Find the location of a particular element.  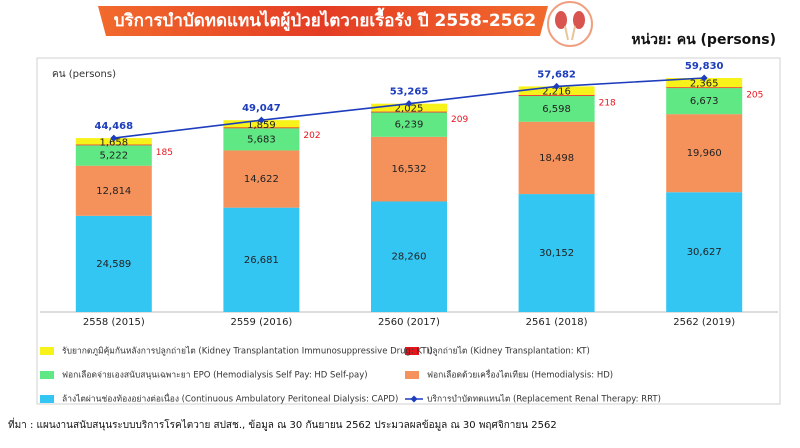

data-label: 1,859 is located at coordinates (261, 125).